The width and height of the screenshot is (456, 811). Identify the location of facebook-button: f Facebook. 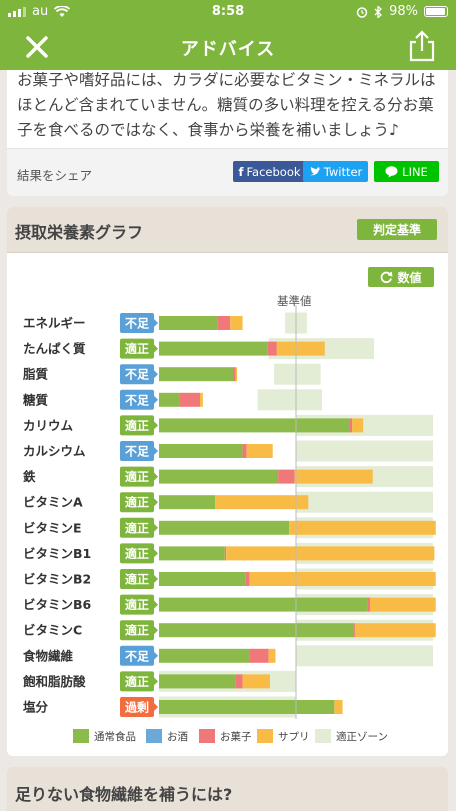
(269, 171).